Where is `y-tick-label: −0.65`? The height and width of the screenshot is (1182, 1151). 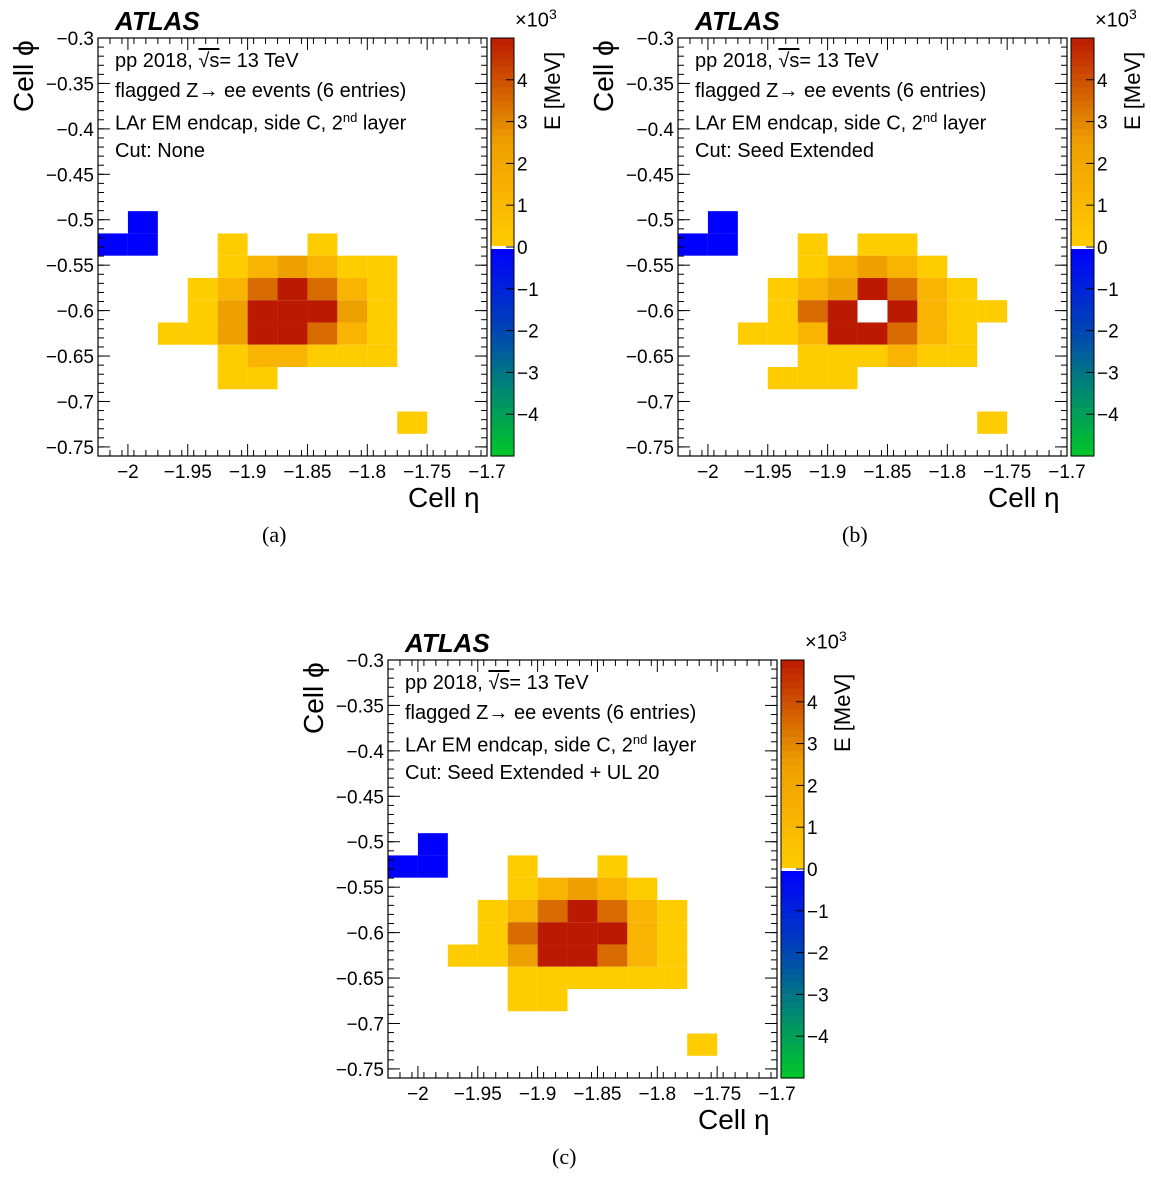 y-tick-label: −0.65 is located at coordinates (70, 357).